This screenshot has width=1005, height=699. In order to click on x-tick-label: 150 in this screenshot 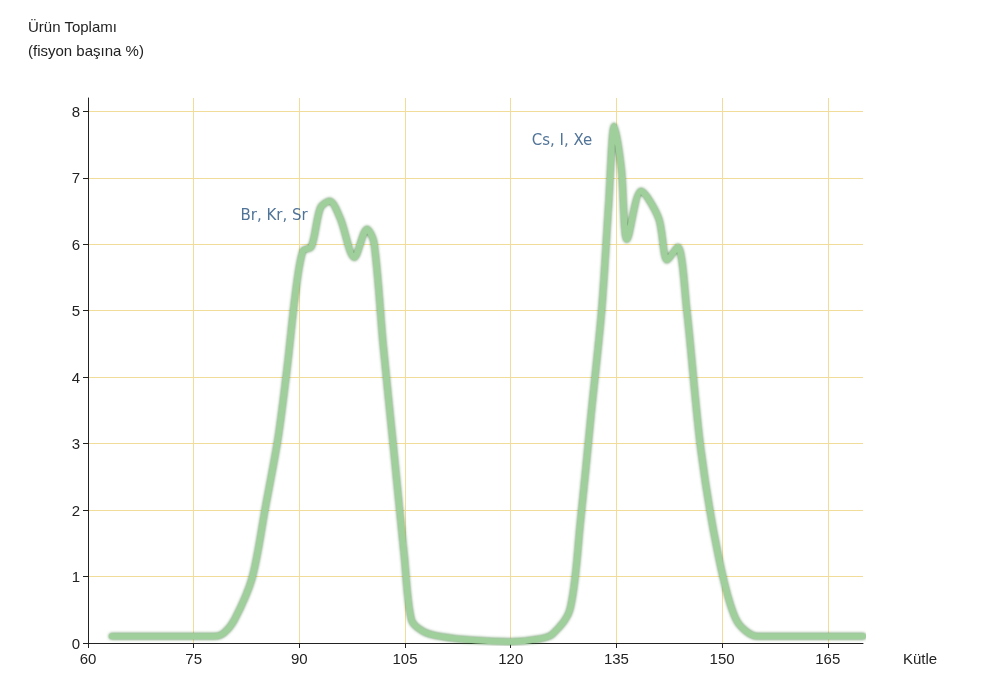, I will do `click(722, 658)`.